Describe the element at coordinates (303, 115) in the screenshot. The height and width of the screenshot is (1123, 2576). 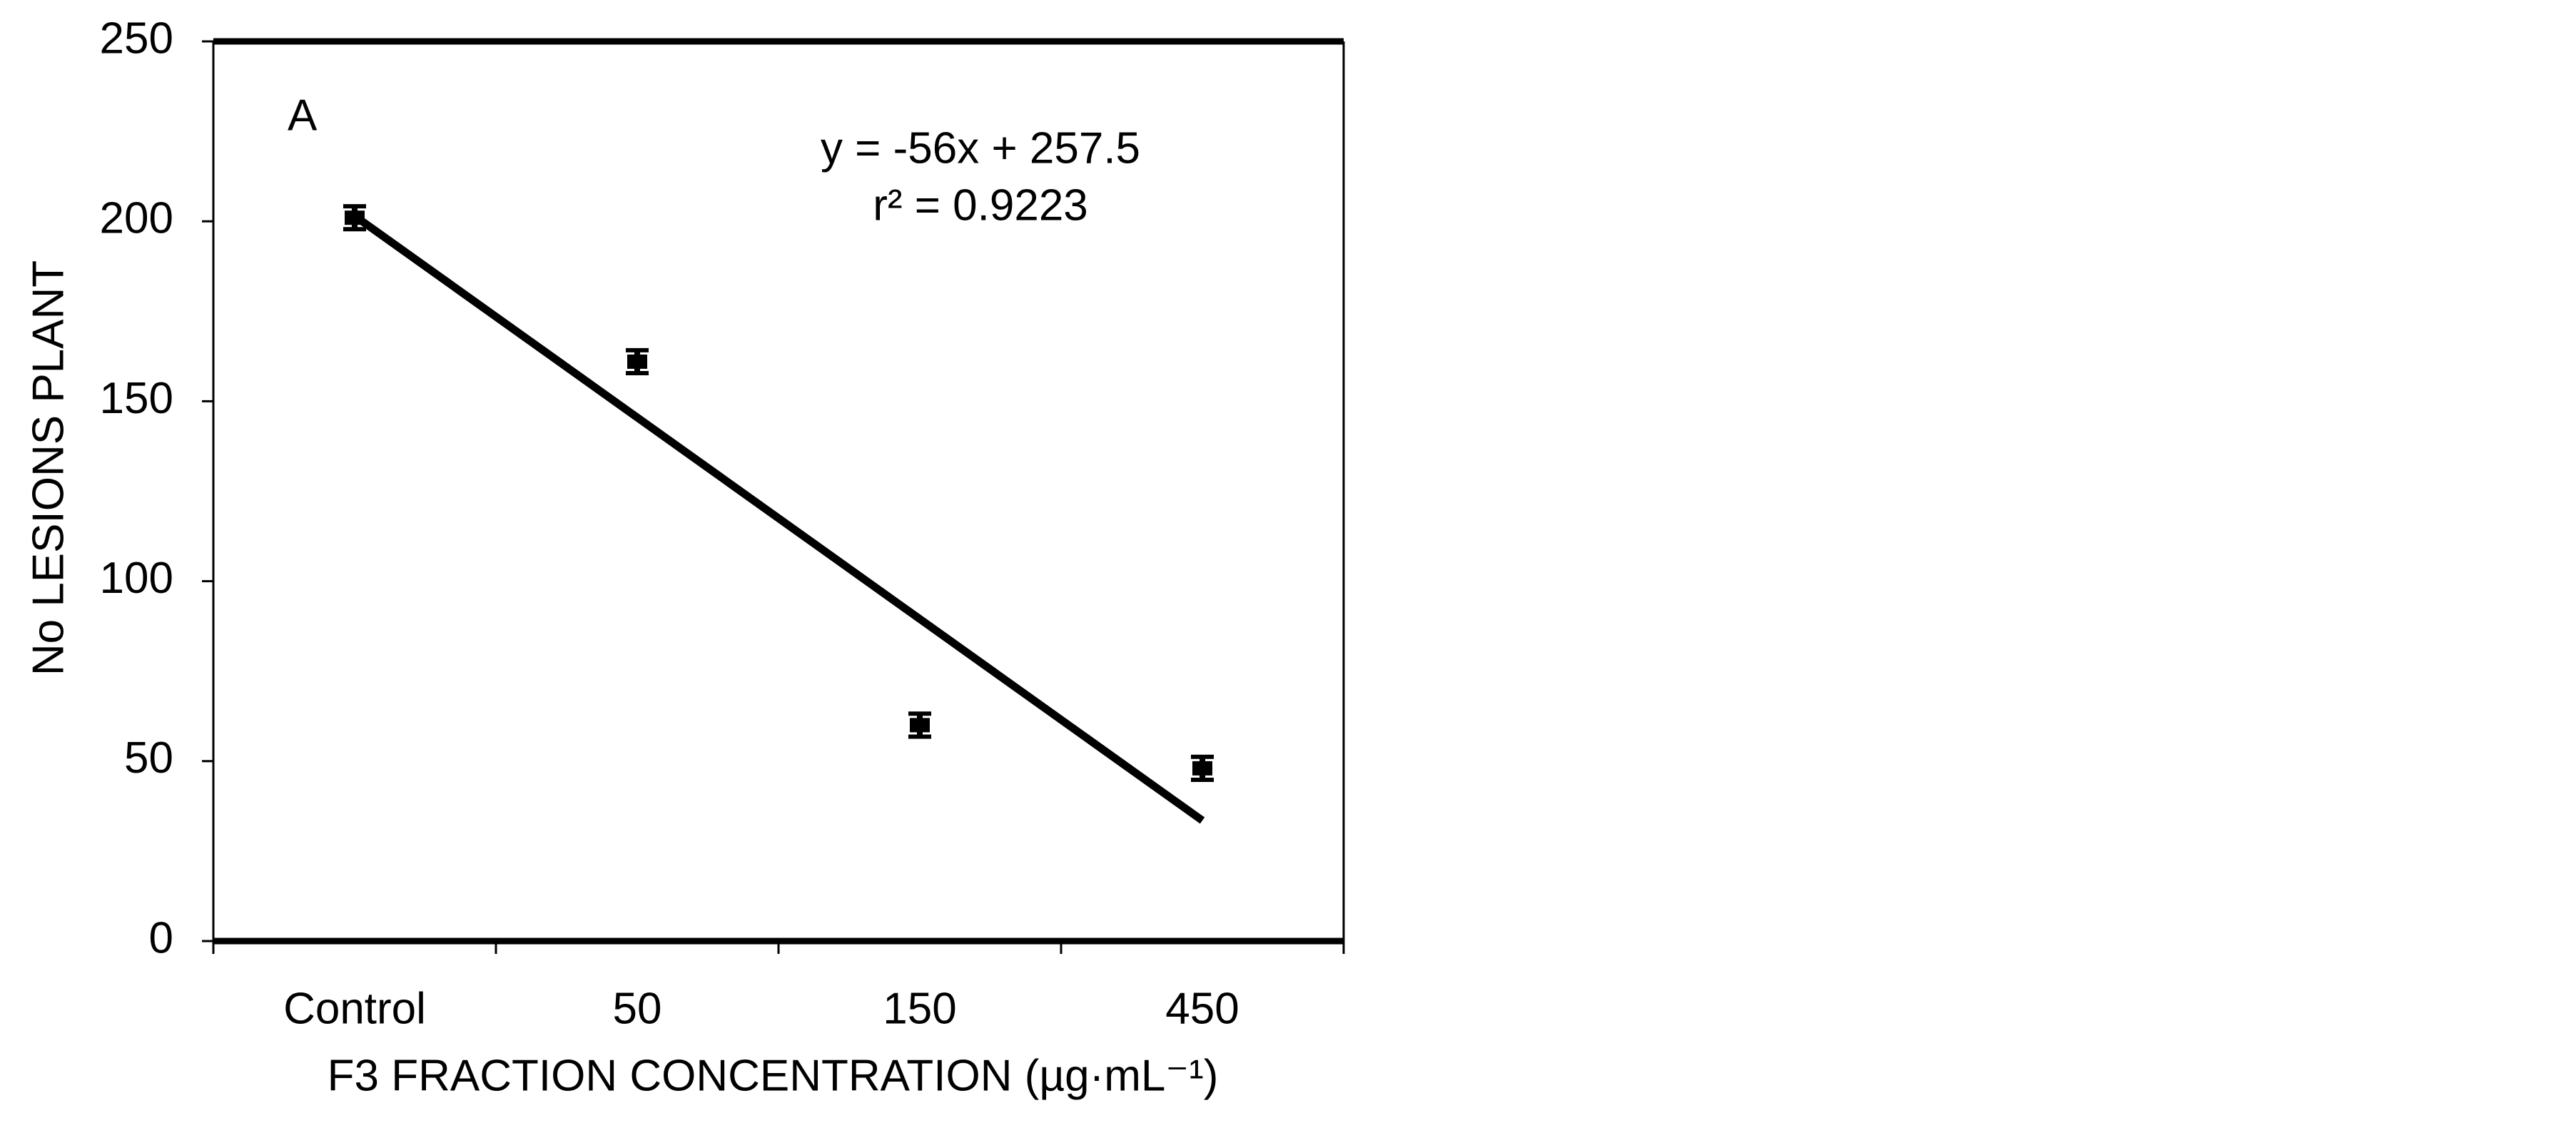
I see `panel-label: A` at that location.